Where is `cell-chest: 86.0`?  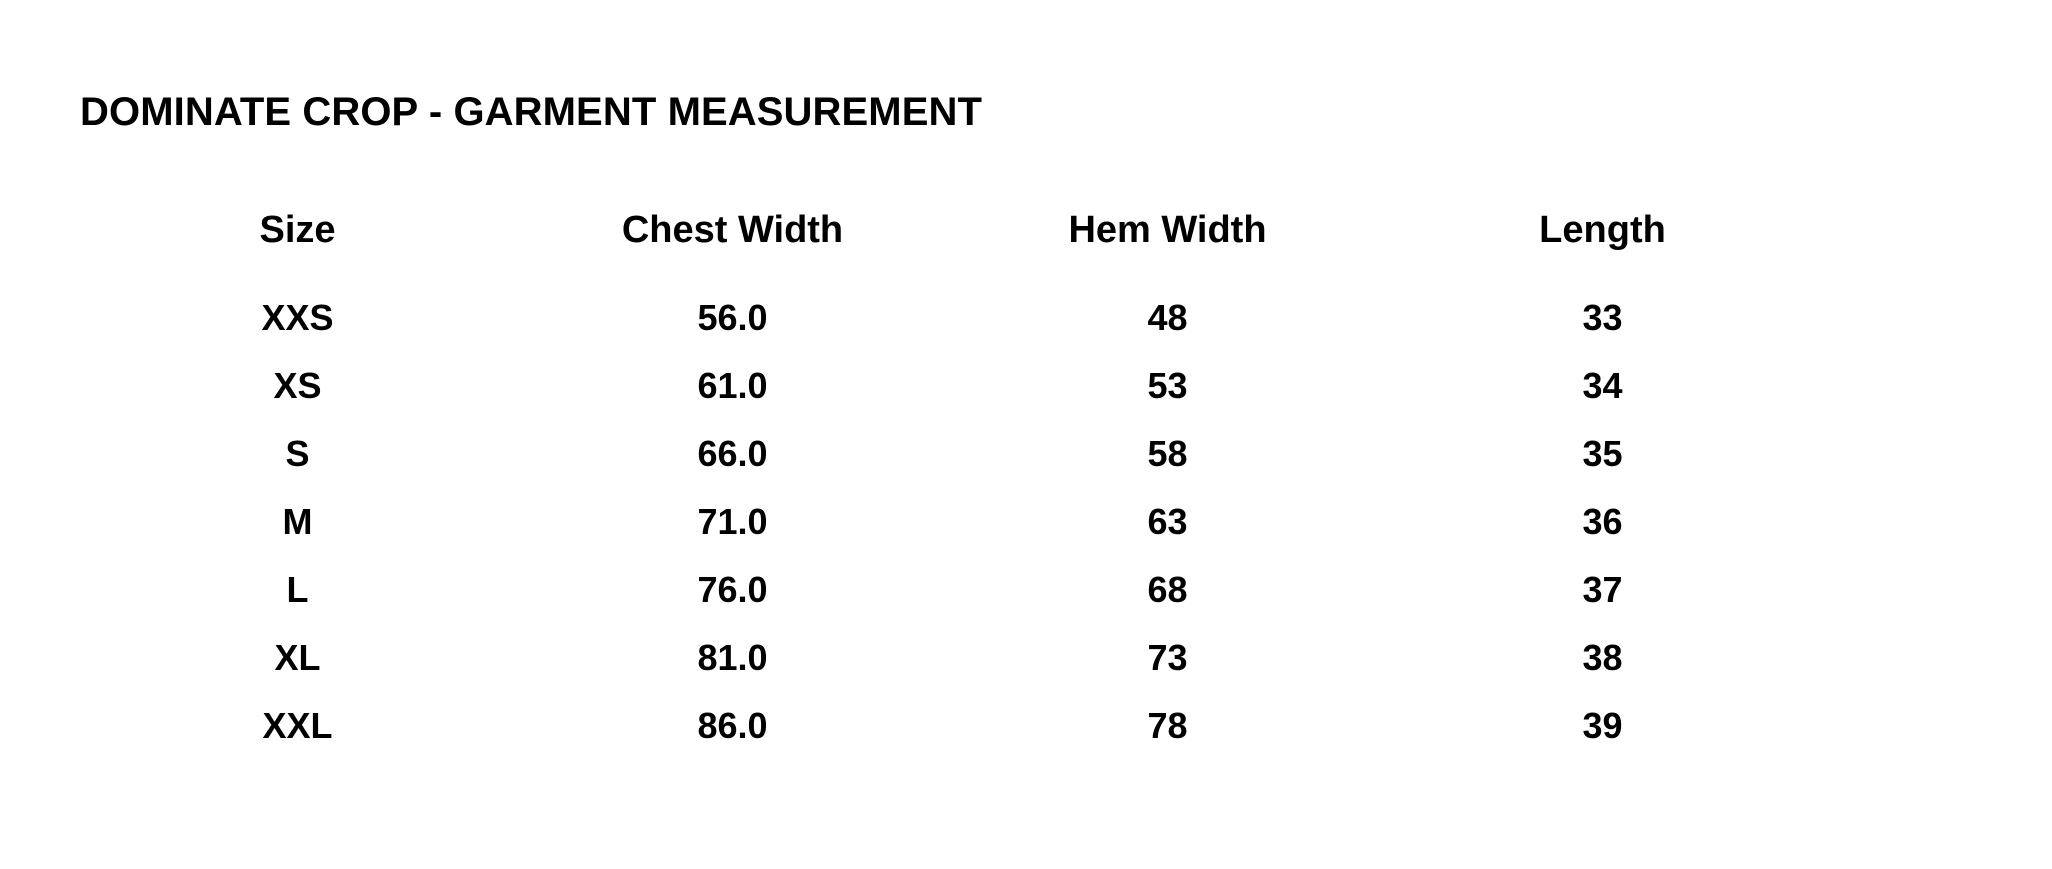 cell-chest: 86.0 is located at coordinates (732, 725).